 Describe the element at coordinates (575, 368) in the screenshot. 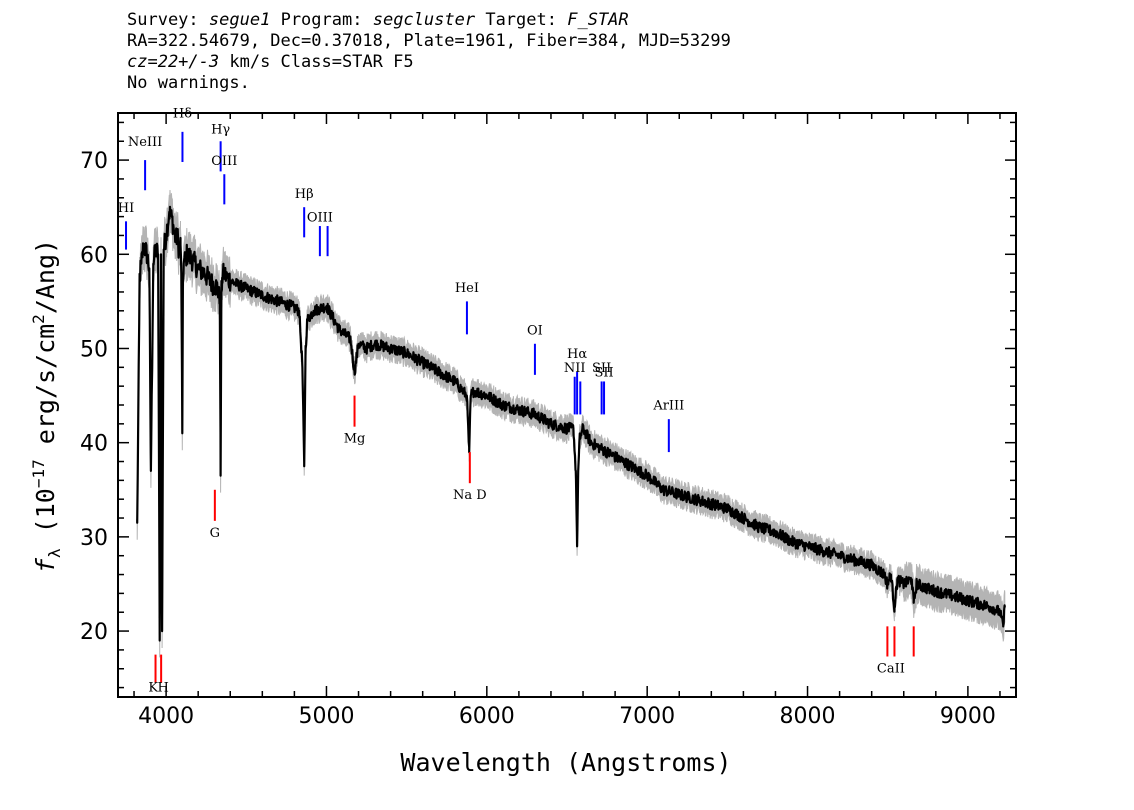

I see `emission-line-label: NII` at that location.